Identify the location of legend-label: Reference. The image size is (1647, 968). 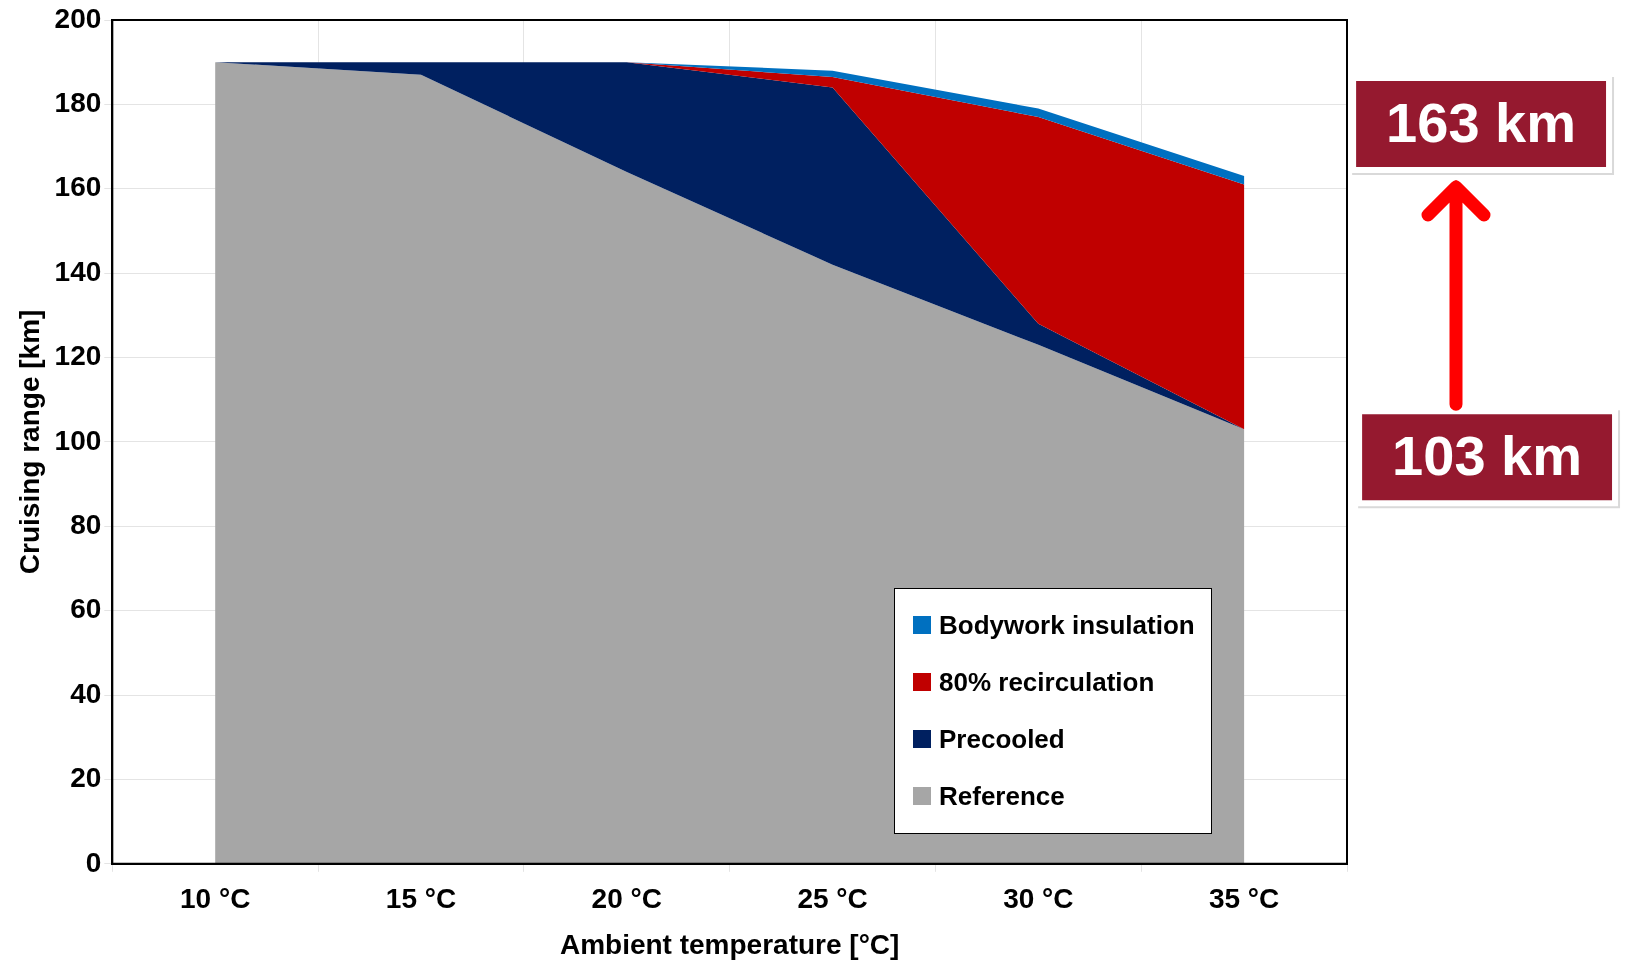
(1002, 796).